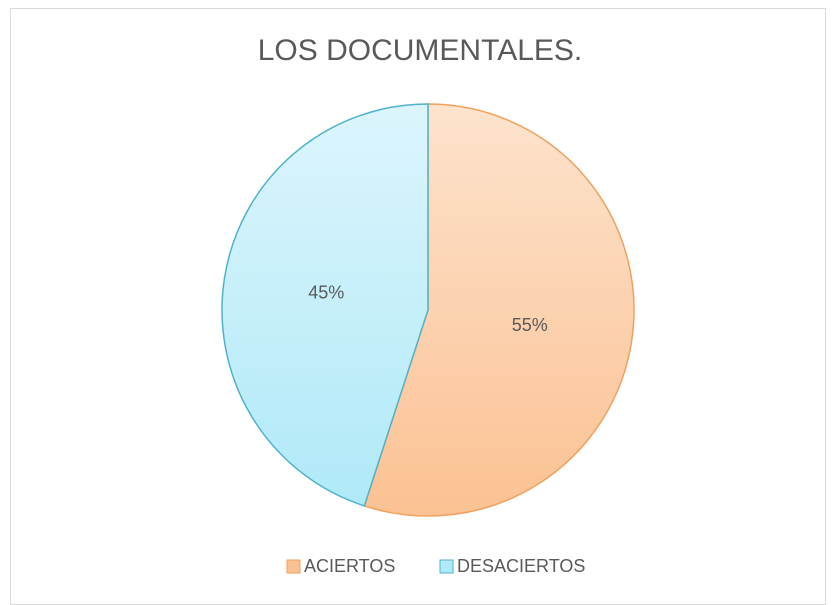  I want to click on data-label: 45%, so click(326, 293).